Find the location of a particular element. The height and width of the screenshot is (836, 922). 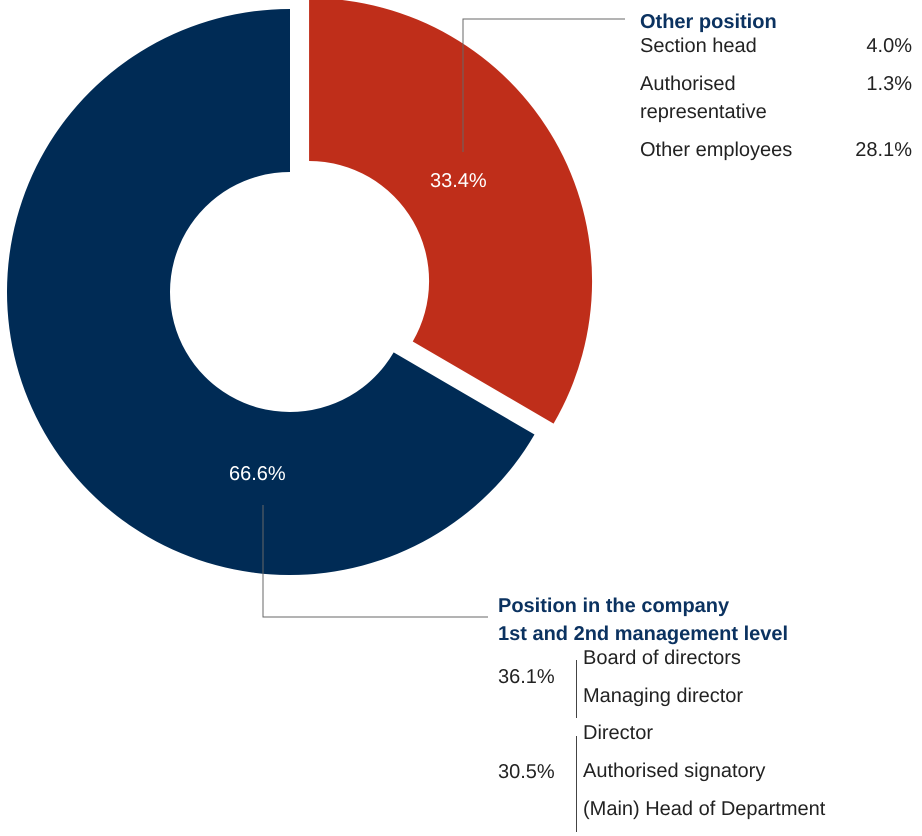

text: 1.3% is located at coordinates (889, 84).